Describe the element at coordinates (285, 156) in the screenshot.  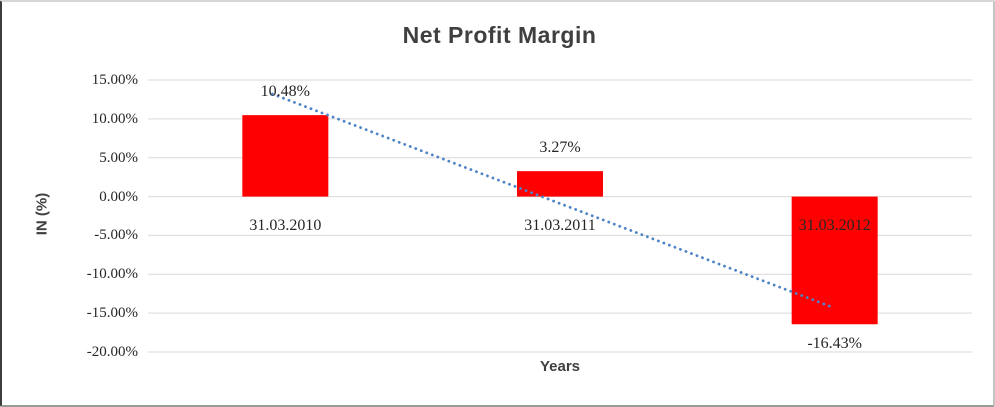
I see `bar-31.03.2010` at that location.